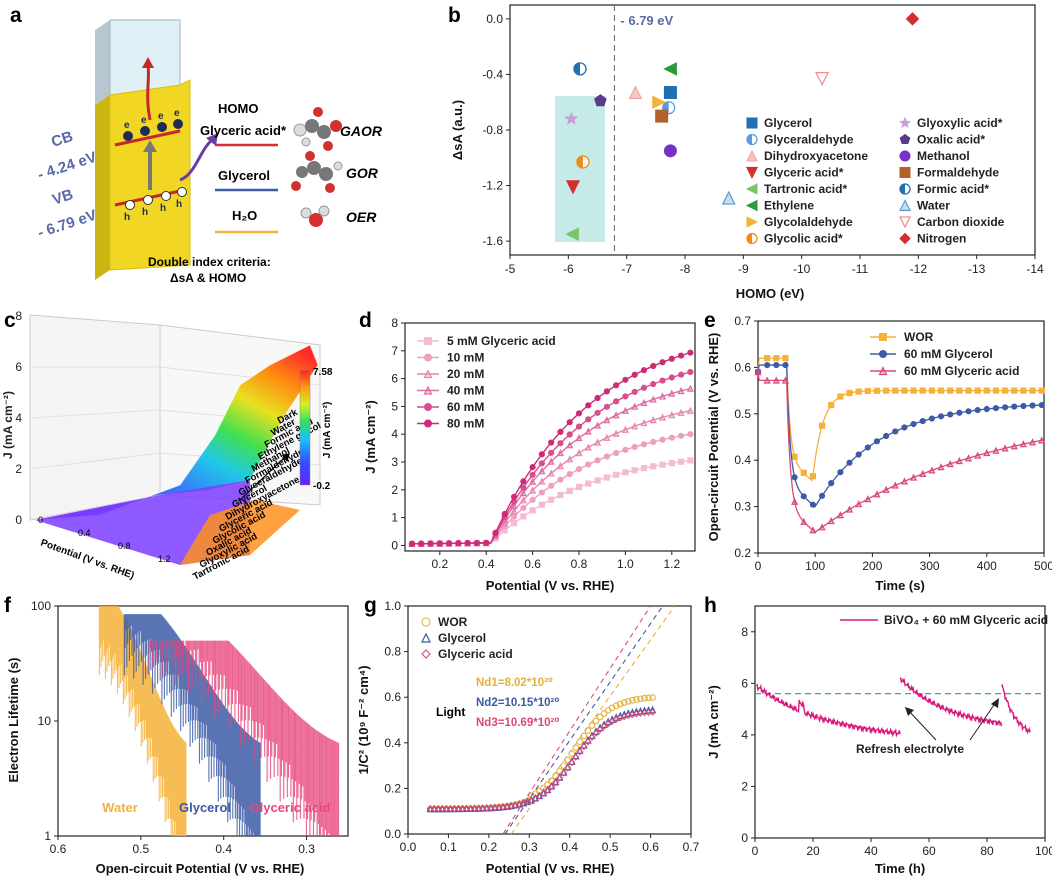  What do you see at coordinates (803, 239) in the screenshot?
I see `legend-label: Glycolic acid*` at bounding box center [803, 239].